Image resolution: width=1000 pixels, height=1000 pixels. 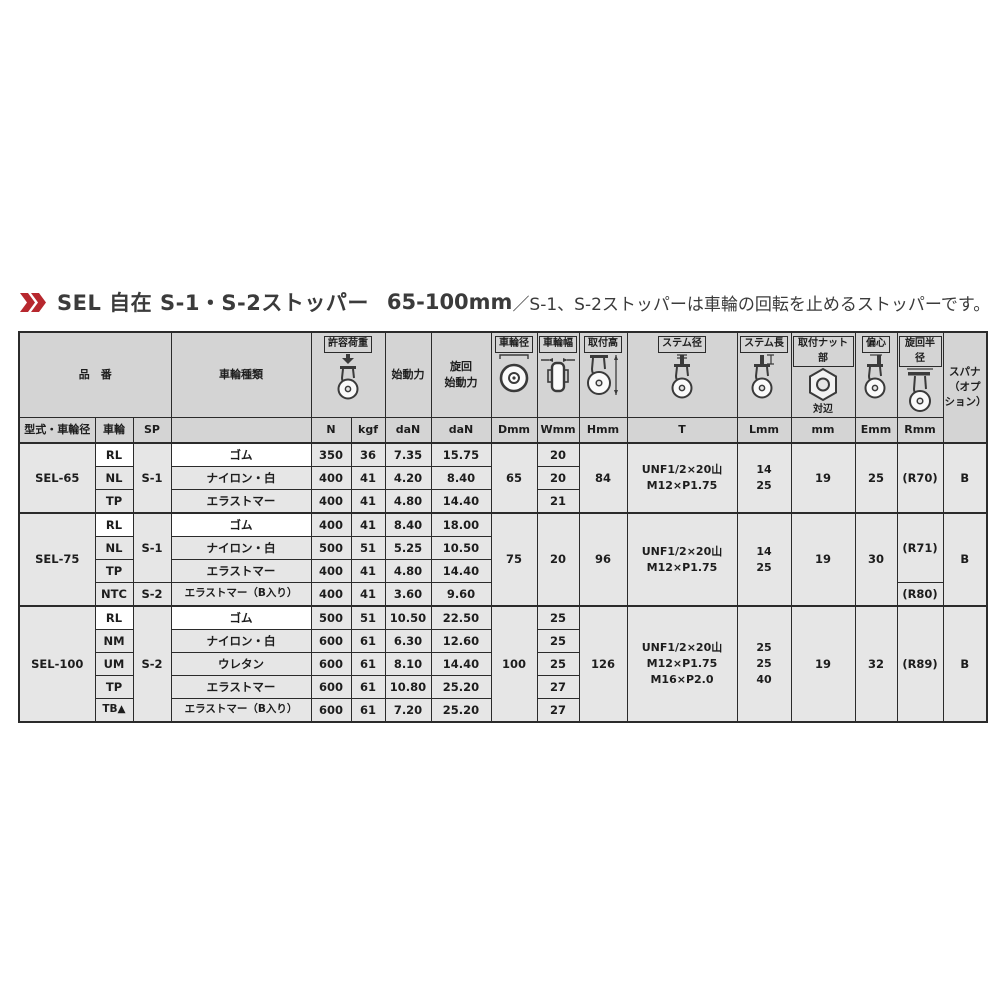 What do you see at coordinates (461, 594) in the screenshot?
I see `cell-swivel-force: 9.60` at bounding box center [461, 594].